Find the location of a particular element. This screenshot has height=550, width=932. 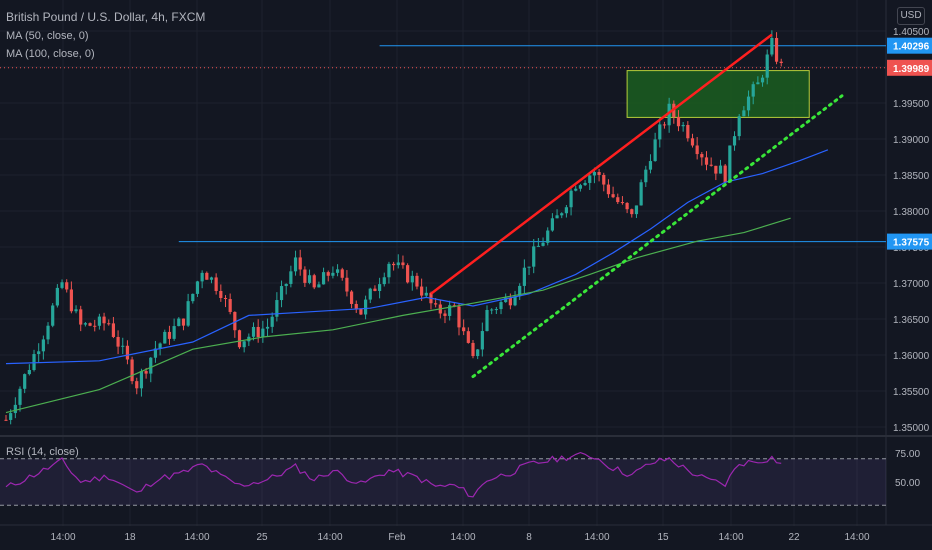

time-tick-label: Feb is located at coordinates (397, 537).